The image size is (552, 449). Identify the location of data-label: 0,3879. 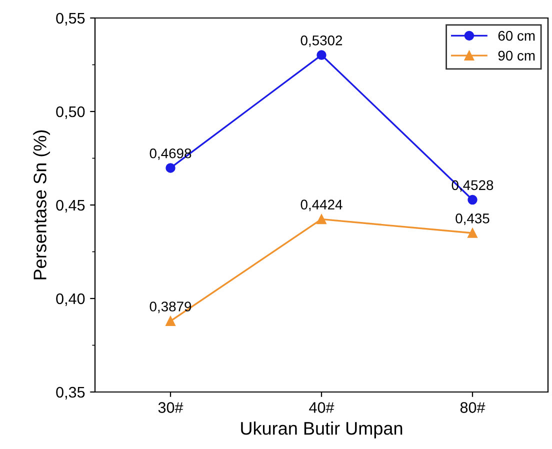
(171, 308).